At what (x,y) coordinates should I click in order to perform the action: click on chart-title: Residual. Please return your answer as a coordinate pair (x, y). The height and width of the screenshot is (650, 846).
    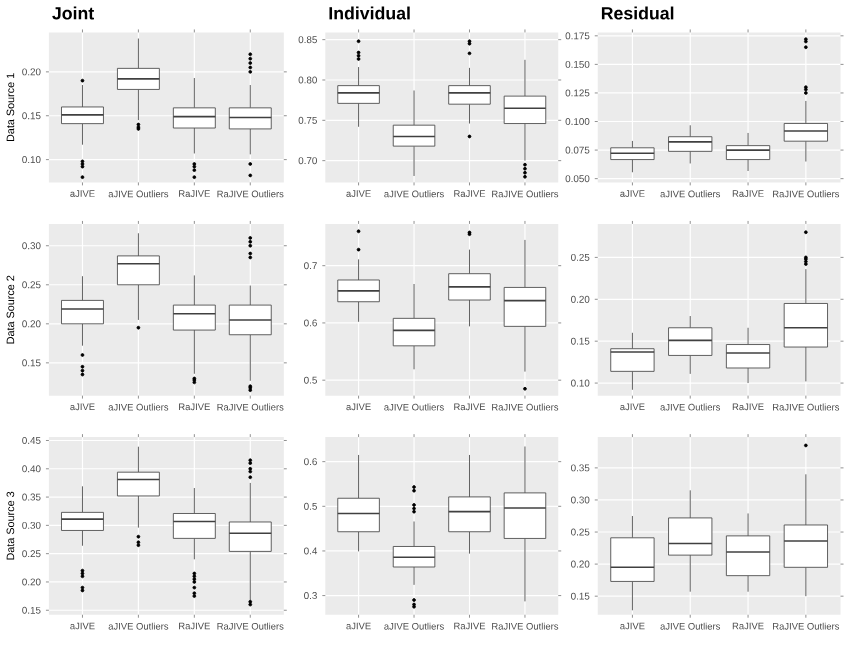
    Looking at the image, I should click on (637, 13).